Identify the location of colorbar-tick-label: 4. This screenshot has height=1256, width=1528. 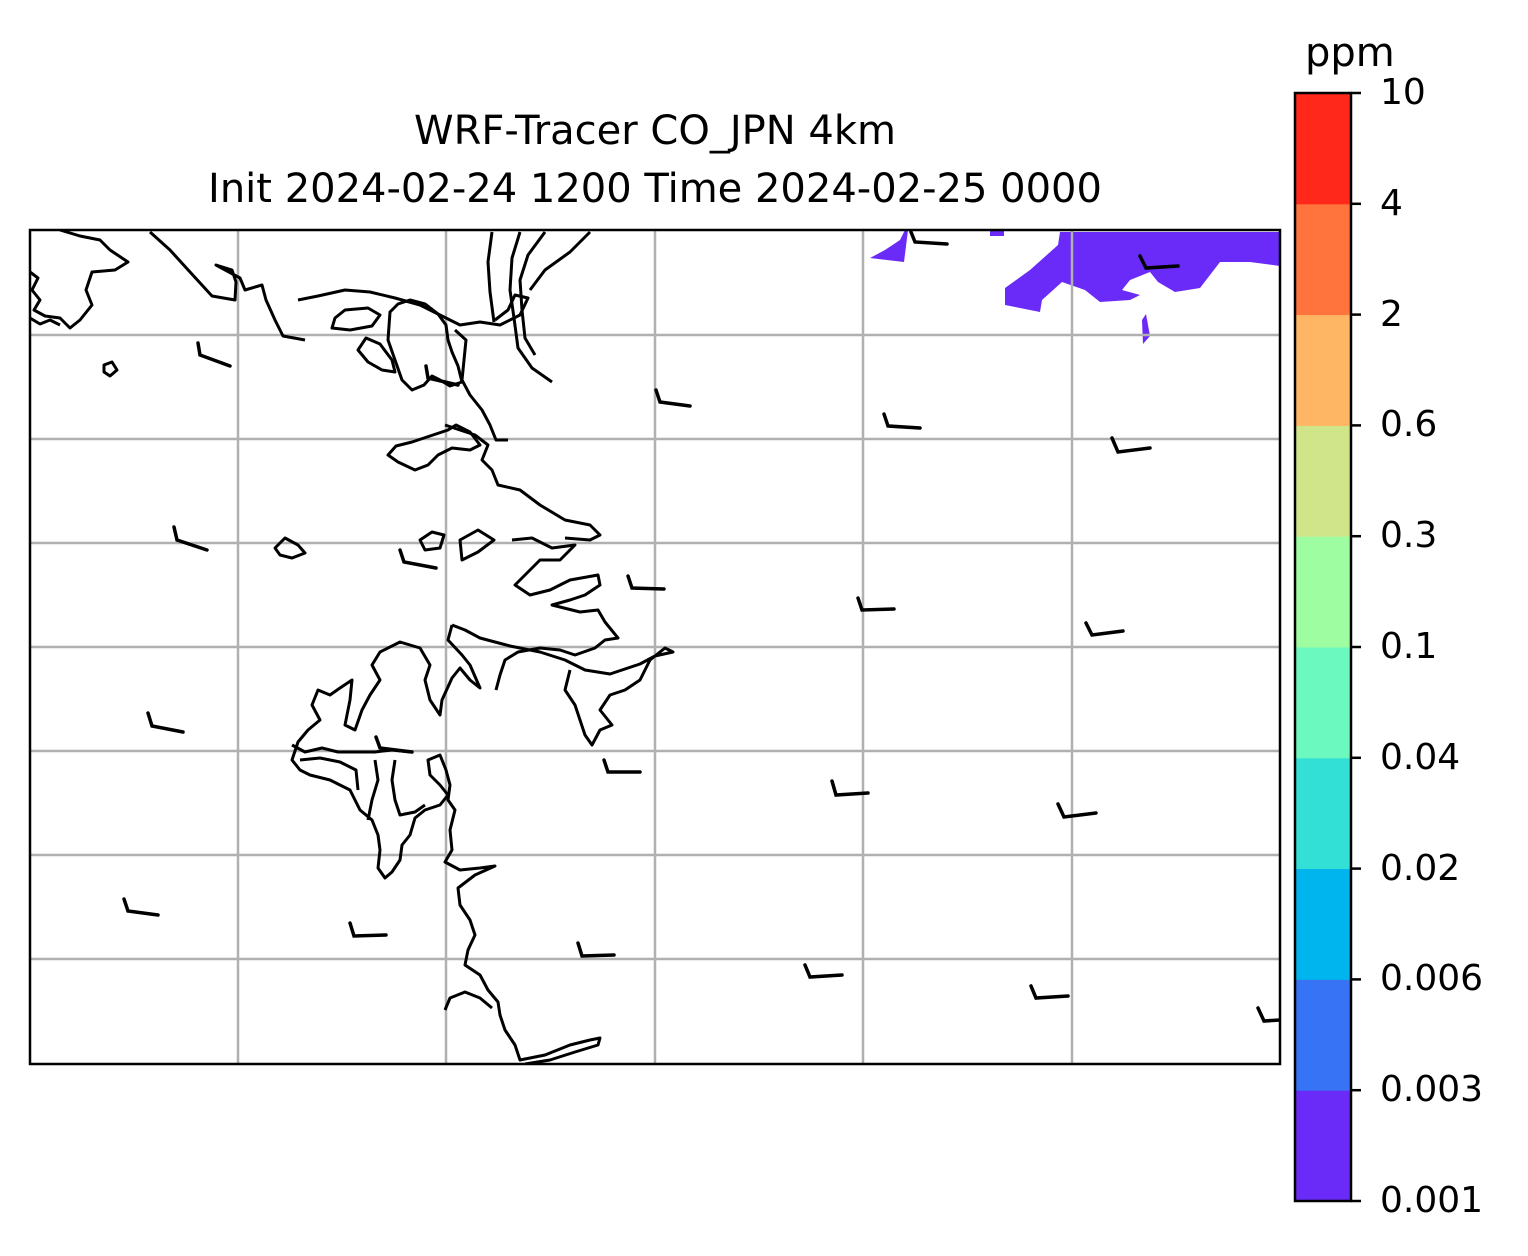
(1391, 203).